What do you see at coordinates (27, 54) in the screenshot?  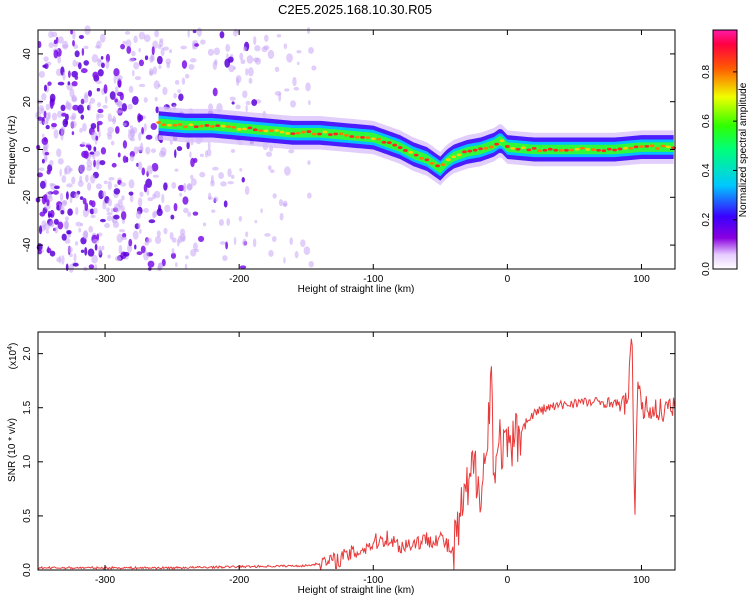 I see `y-tick-label: 40` at bounding box center [27, 54].